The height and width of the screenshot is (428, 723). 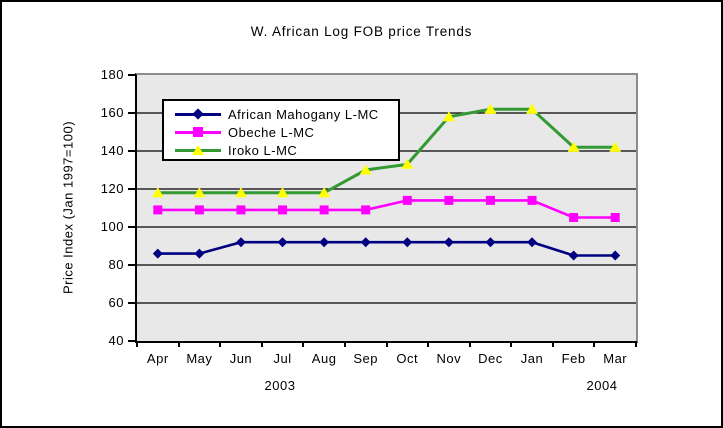 I want to click on y-axis-title: Price Index (Jan 1997=100), so click(x=68, y=207).